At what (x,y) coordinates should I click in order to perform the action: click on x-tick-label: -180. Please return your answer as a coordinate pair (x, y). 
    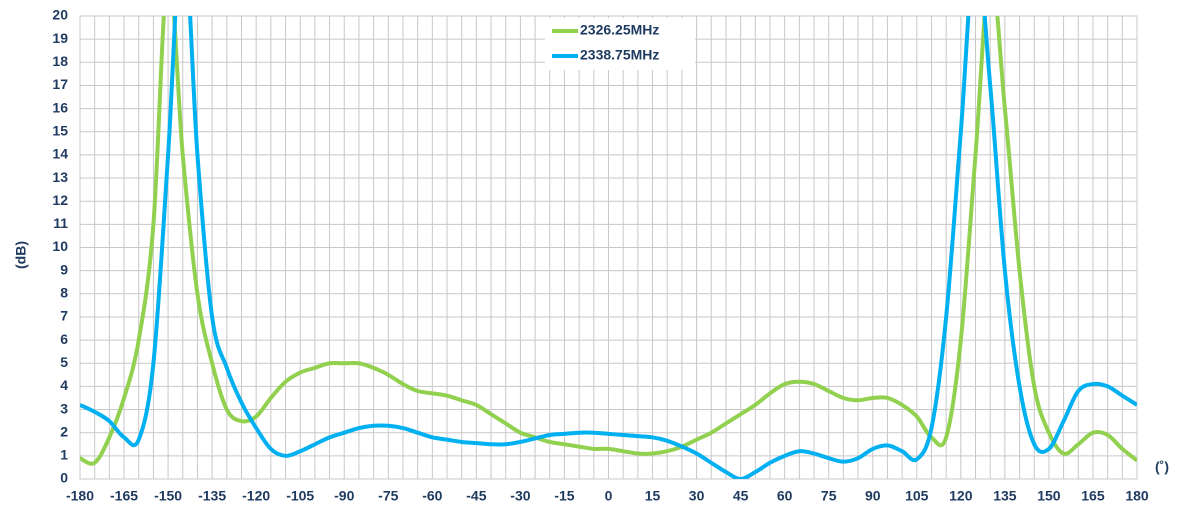
    Looking at the image, I should click on (80, 496).